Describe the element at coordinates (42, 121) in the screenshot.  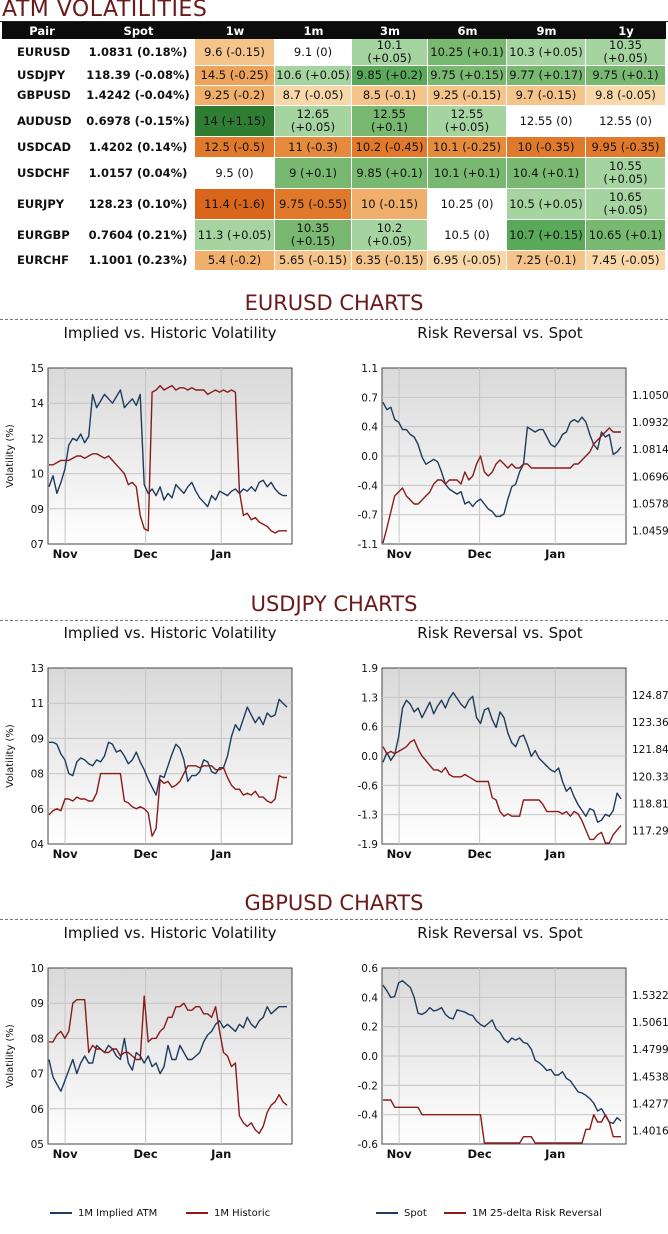
I see `pair-cell: AUDUSD` at that location.